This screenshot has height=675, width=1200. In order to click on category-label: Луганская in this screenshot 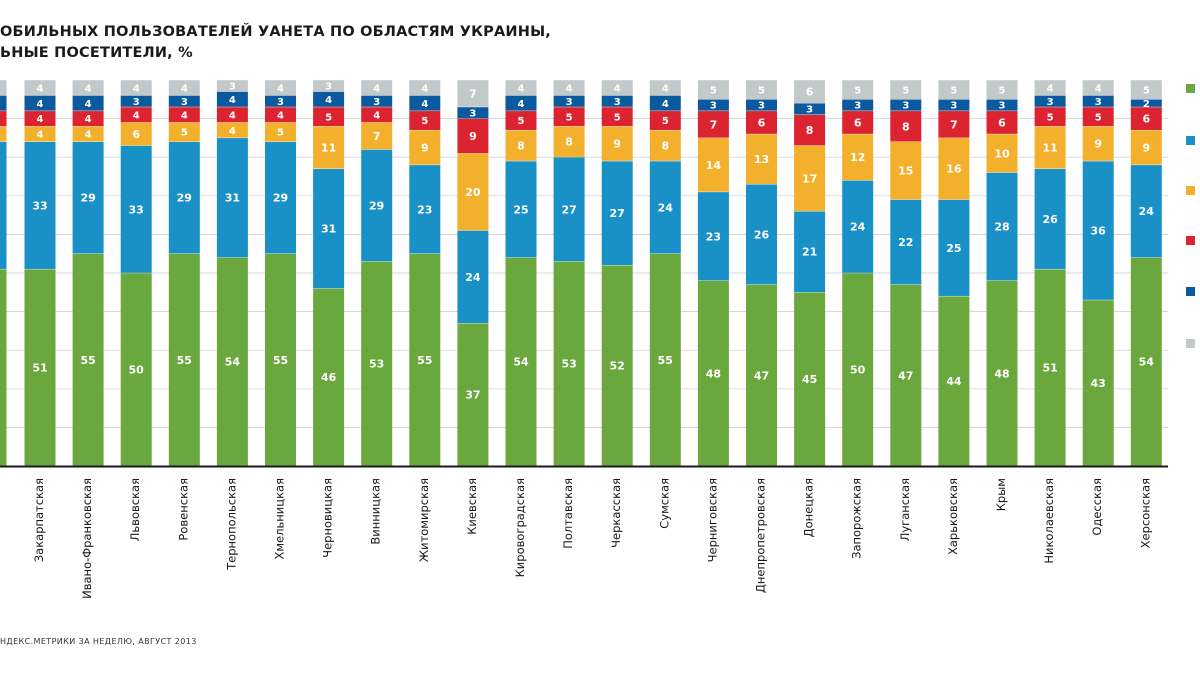, I will do `click(905, 509)`.